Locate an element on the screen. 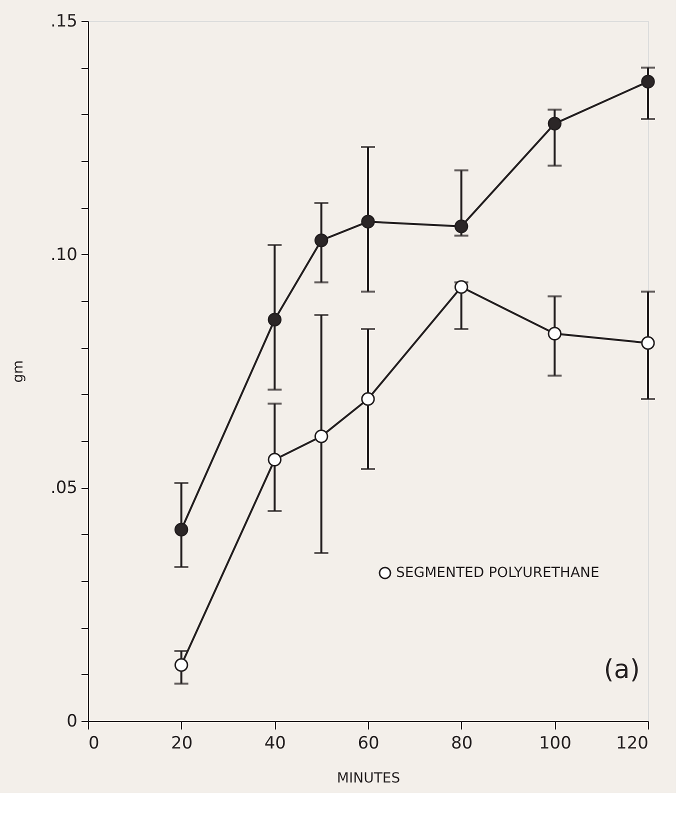 This screenshot has height=831, width=677. y-tick-label: 0 is located at coordinates (72, 722).